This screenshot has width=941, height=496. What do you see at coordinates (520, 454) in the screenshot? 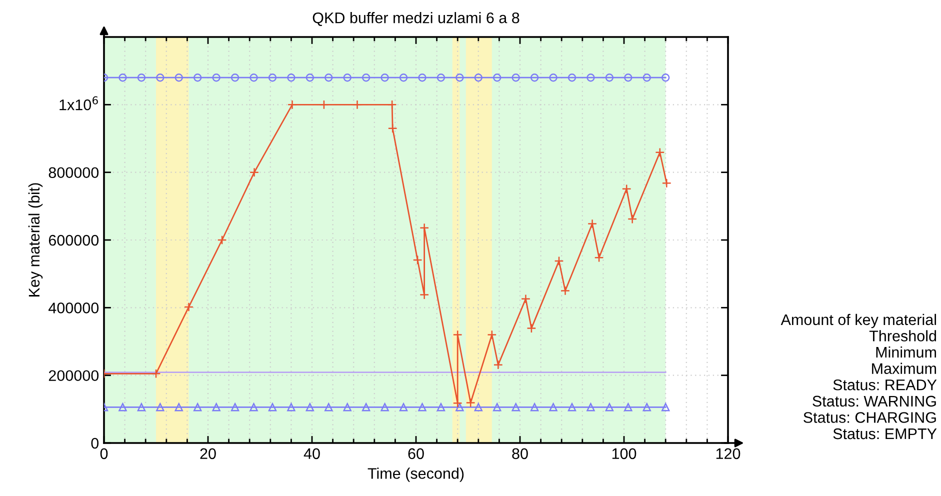
I see `x-tick-label: 80` at bounding box center [520, 454].